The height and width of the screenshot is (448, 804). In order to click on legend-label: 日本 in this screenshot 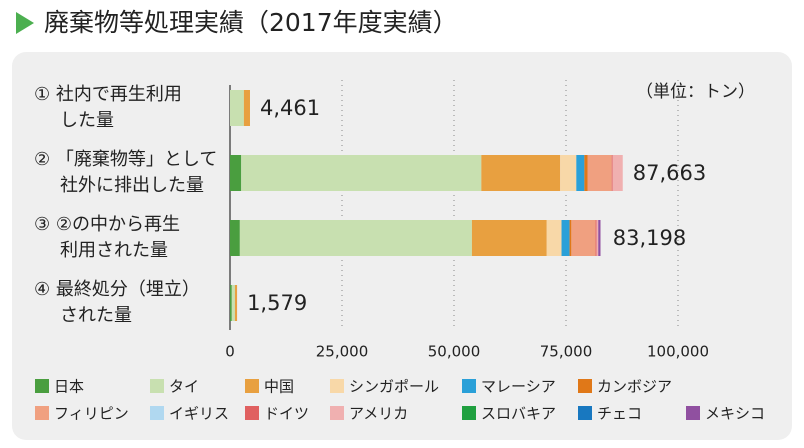, I will do `click(69, 387)`.